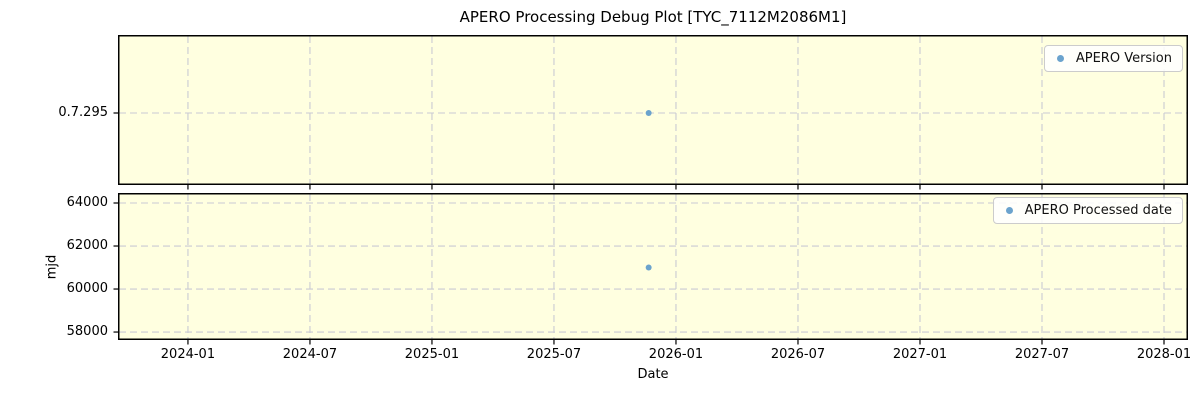 The height and width of the screenshot is (400, 1200). What do you see at coordinates (1098, 210) in the screenshot?
I see `legend-label: APERO Processed date` at bounding box center [1098, 210].